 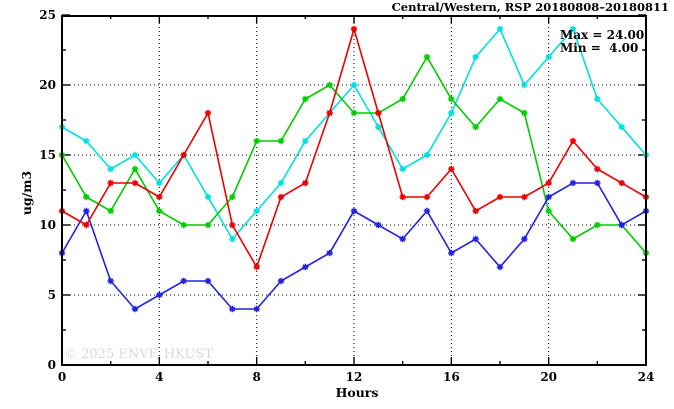 What do you see at coordinates (26, 193) in the screenshot?
I see `y-axis-label: ug/m3` at bounding box center [26, 193].